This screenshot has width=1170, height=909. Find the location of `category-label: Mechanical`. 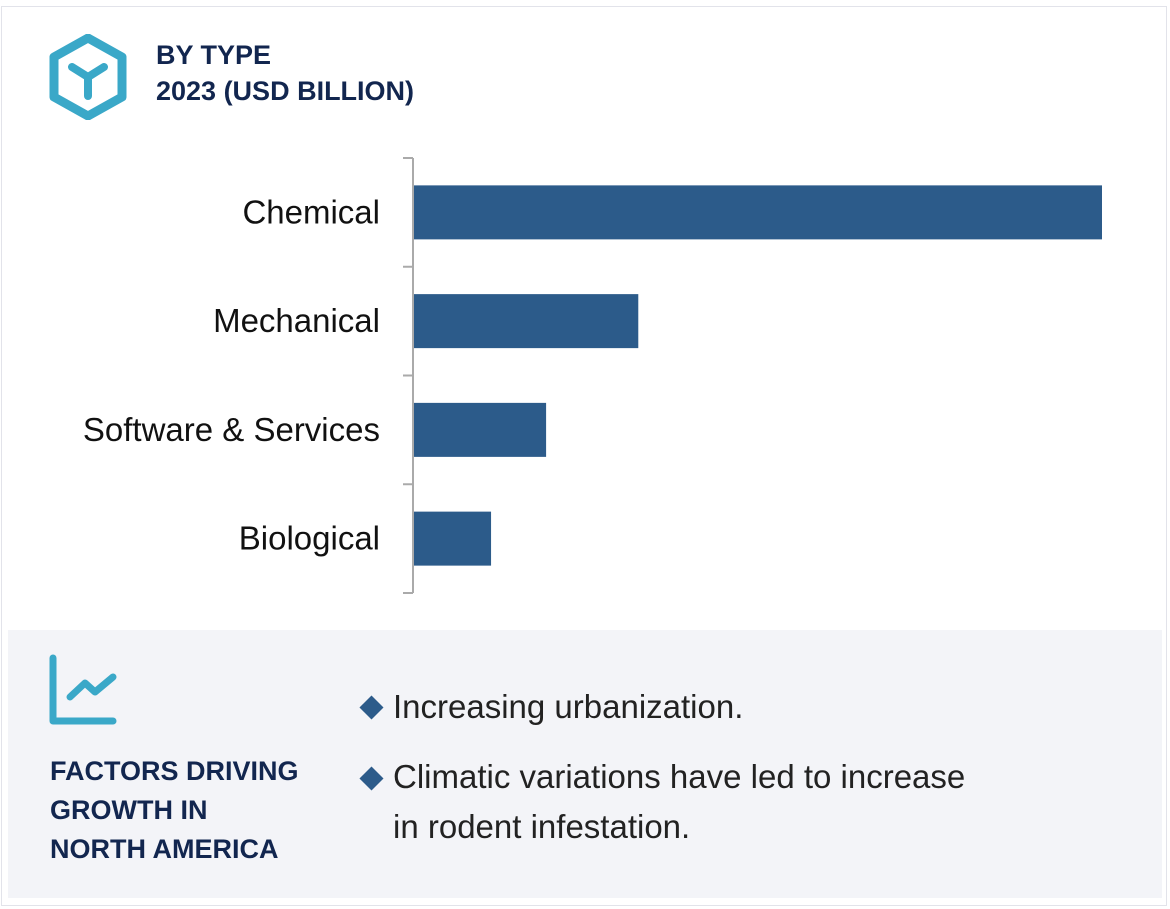

category-label: Mechanical is located at coordinates (296, 320).